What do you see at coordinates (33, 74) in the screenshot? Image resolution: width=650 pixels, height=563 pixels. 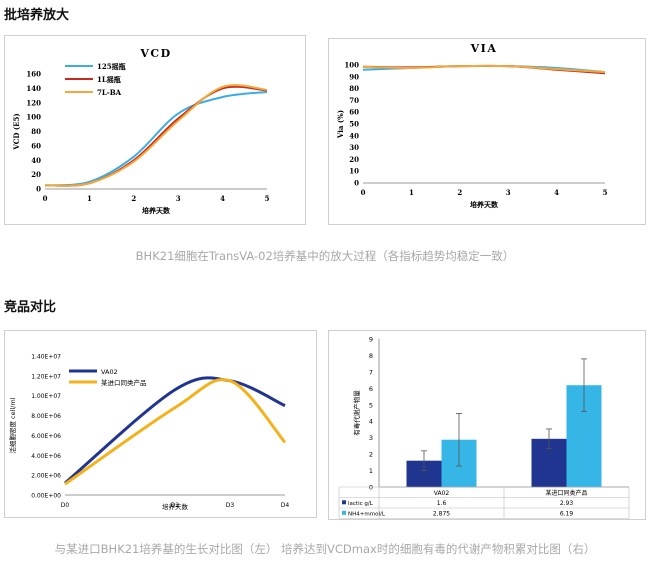 I see `y-tick-label: 160` at bounding box center [33, 74].